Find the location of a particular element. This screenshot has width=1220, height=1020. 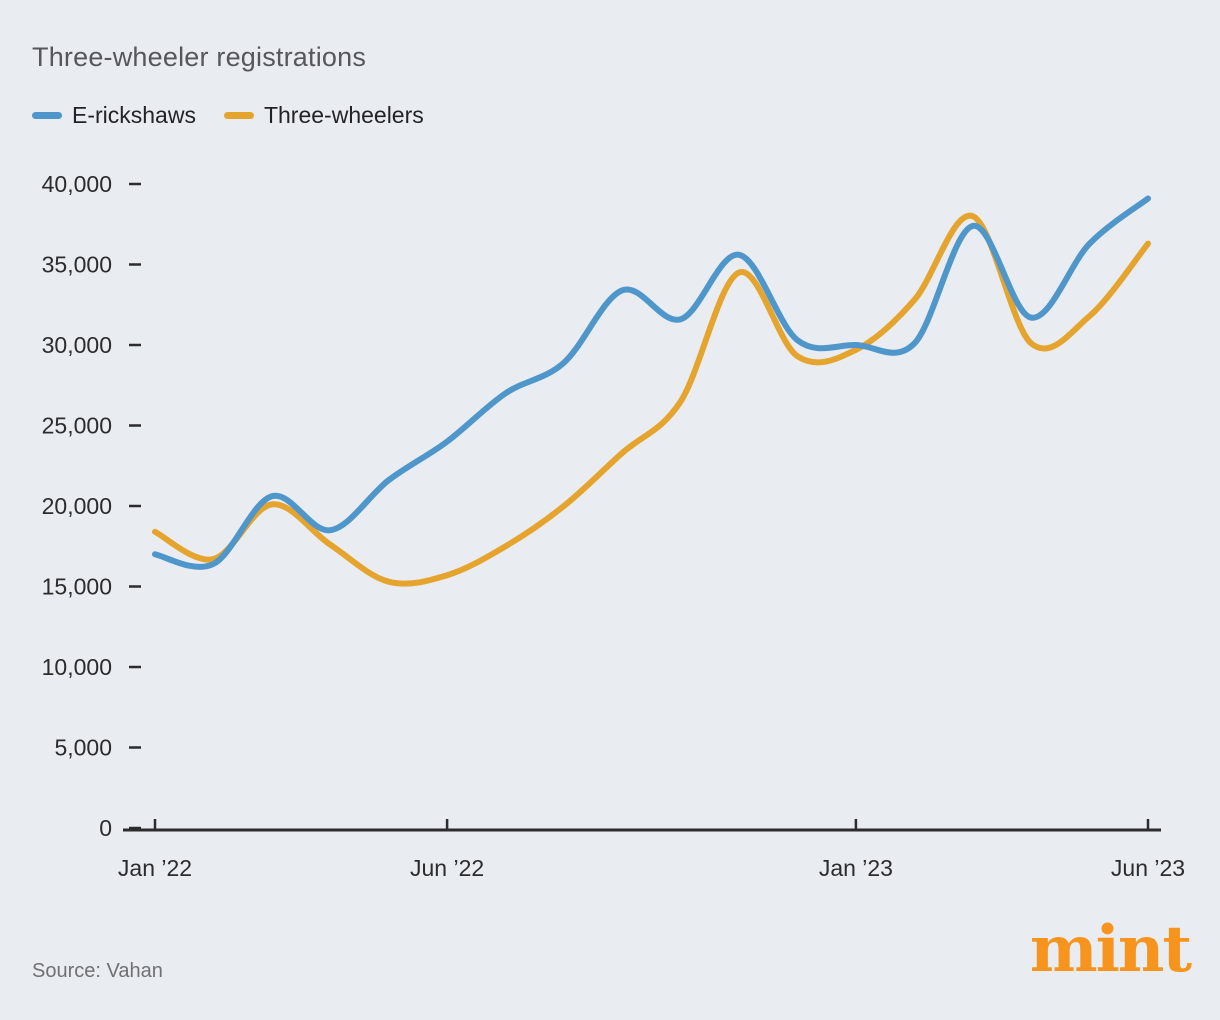

page-title: Three-wheeler registrations is located at coordinates (199, 57).